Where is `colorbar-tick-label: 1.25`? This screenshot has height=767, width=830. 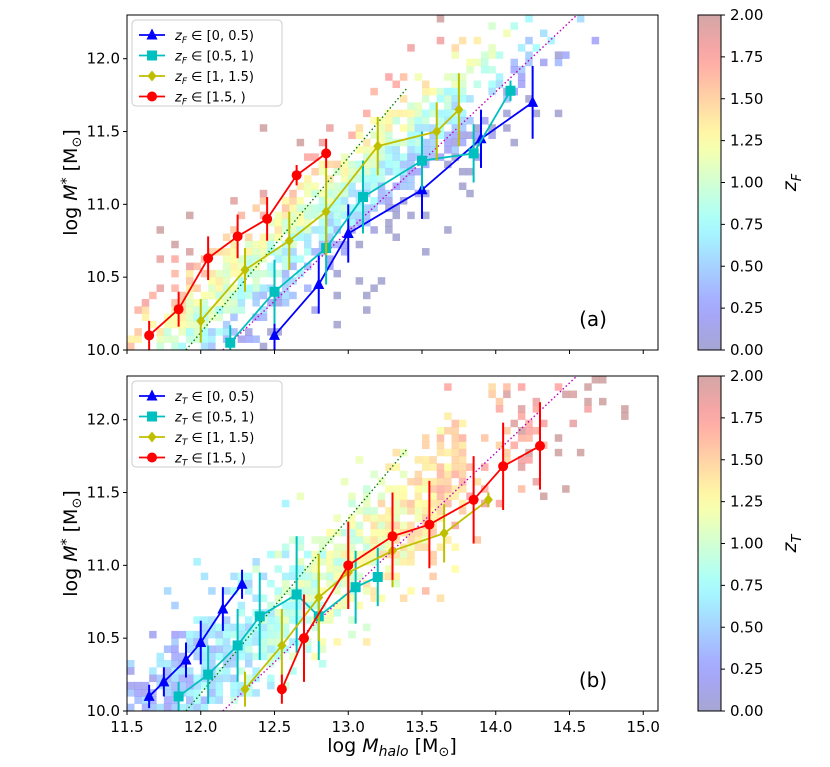 colorbar-tick-label: 1.25 is located at coordinates (746, 502).